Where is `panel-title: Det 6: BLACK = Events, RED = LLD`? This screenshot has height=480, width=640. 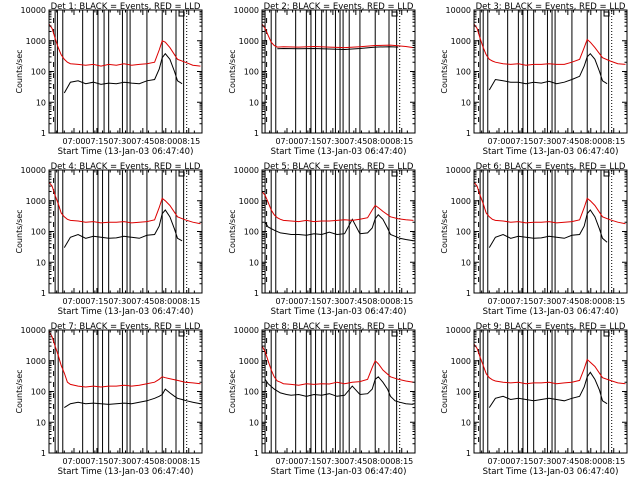
panel-title: Det 6: BLACK = Events, RED = LLD is located at coordinates (551, 167).